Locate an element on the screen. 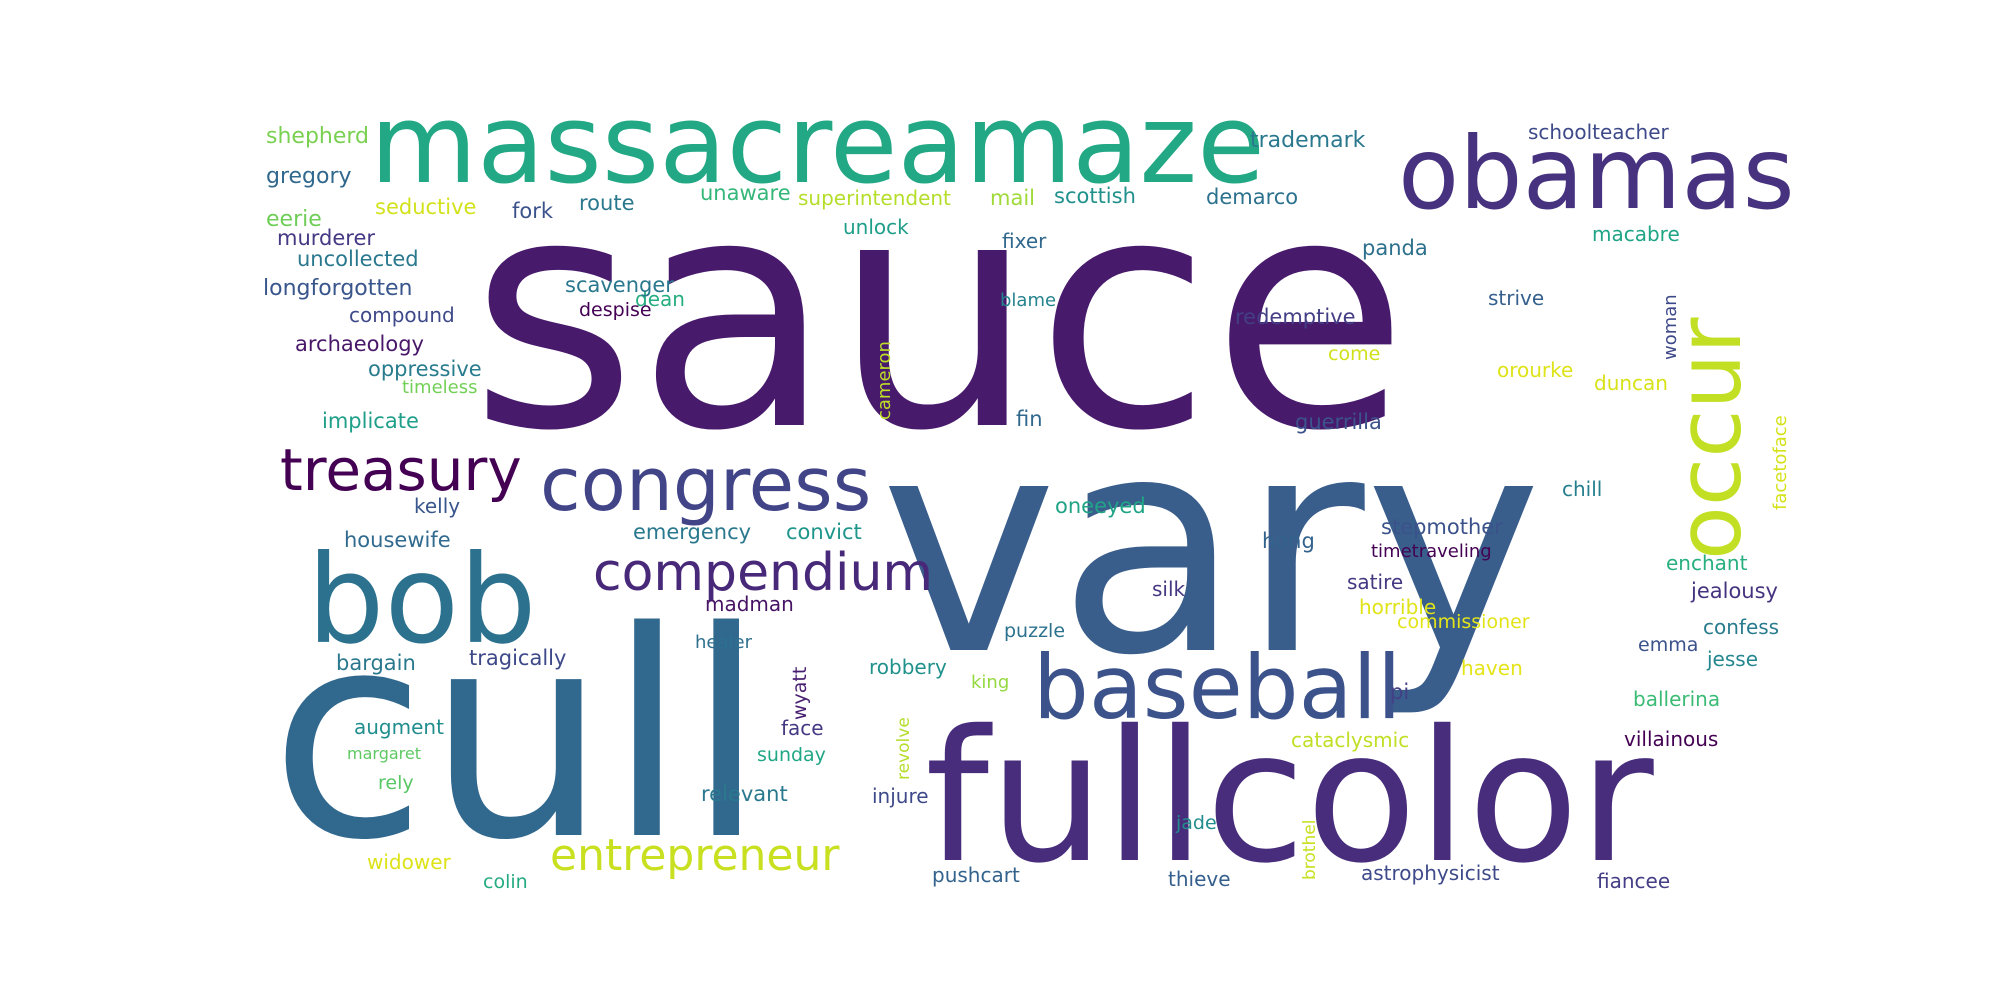 The image size is (2000, 1000). word-schoolteacher: schoolteacher is located at coordinates (1599, 132).